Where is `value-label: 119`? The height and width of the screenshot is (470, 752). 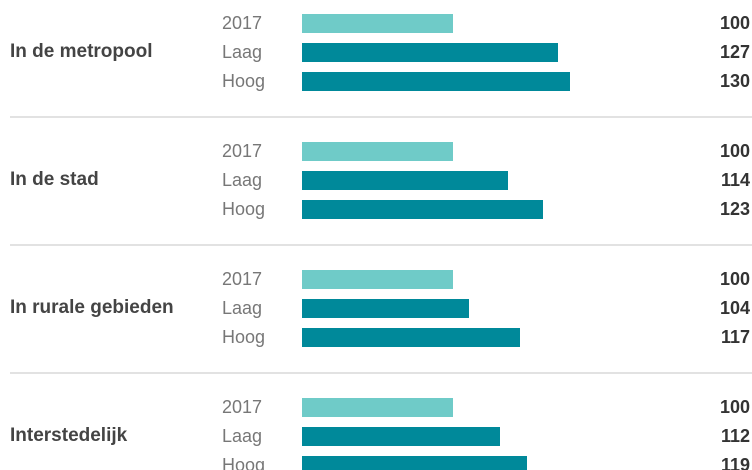
value-label: 119 is located at coordinates (735, 462).